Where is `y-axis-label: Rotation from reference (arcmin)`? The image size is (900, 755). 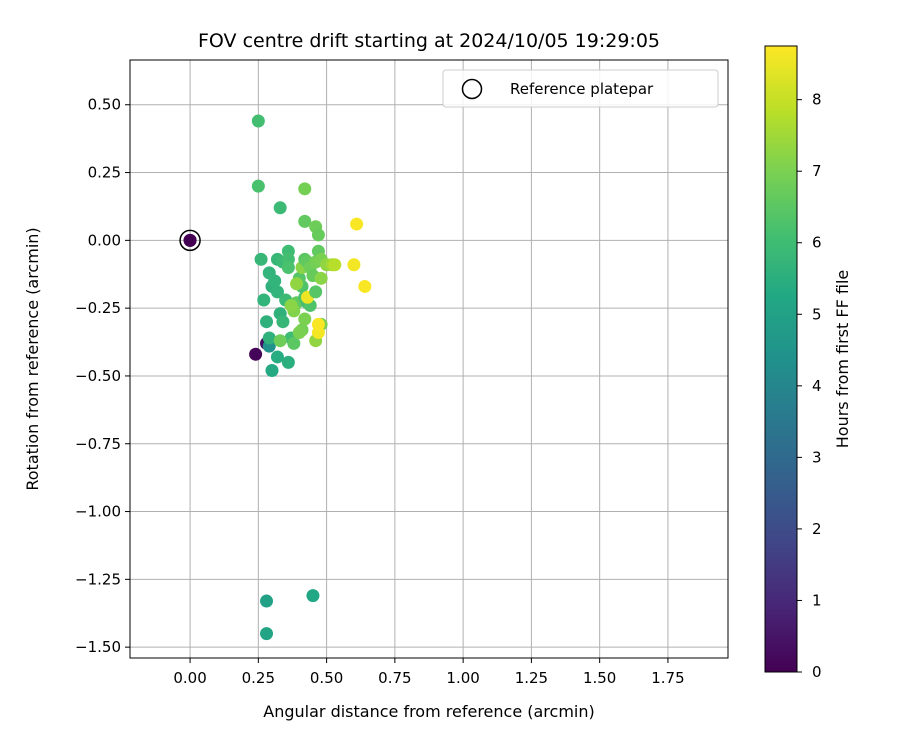
y-axis-label: Rotation from reference (arcmin) is located at coordinates (32, 358).